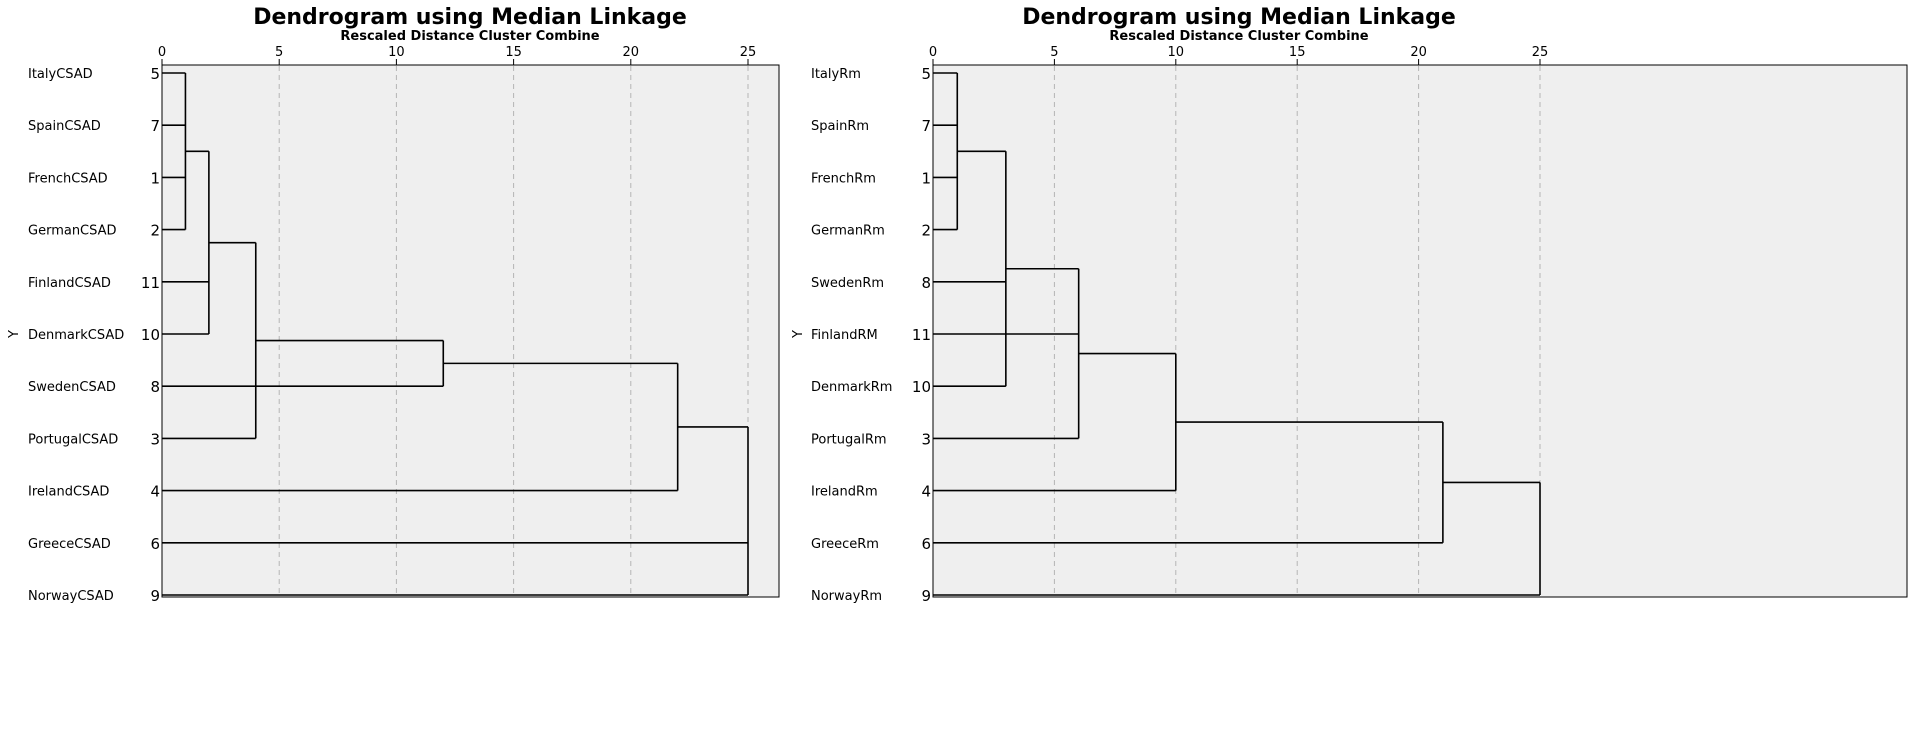 The width and height of the screenshot is (1908, 736). Describe the element at coordinates (76, 335) in the screenshot. I see `leaf-name: DenmarkCSAD` at that location.